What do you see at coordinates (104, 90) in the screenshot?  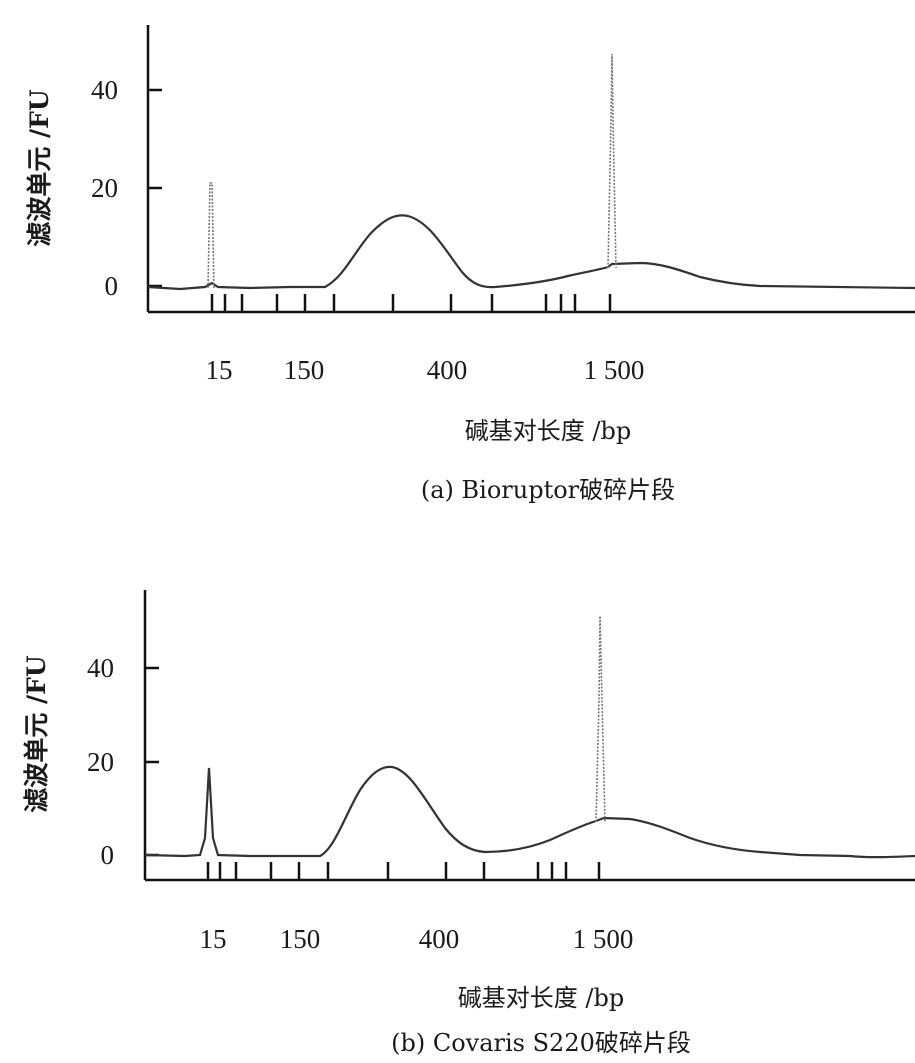 I see `y-tick-label-a-40: 40` at bounding box center [104, 90].